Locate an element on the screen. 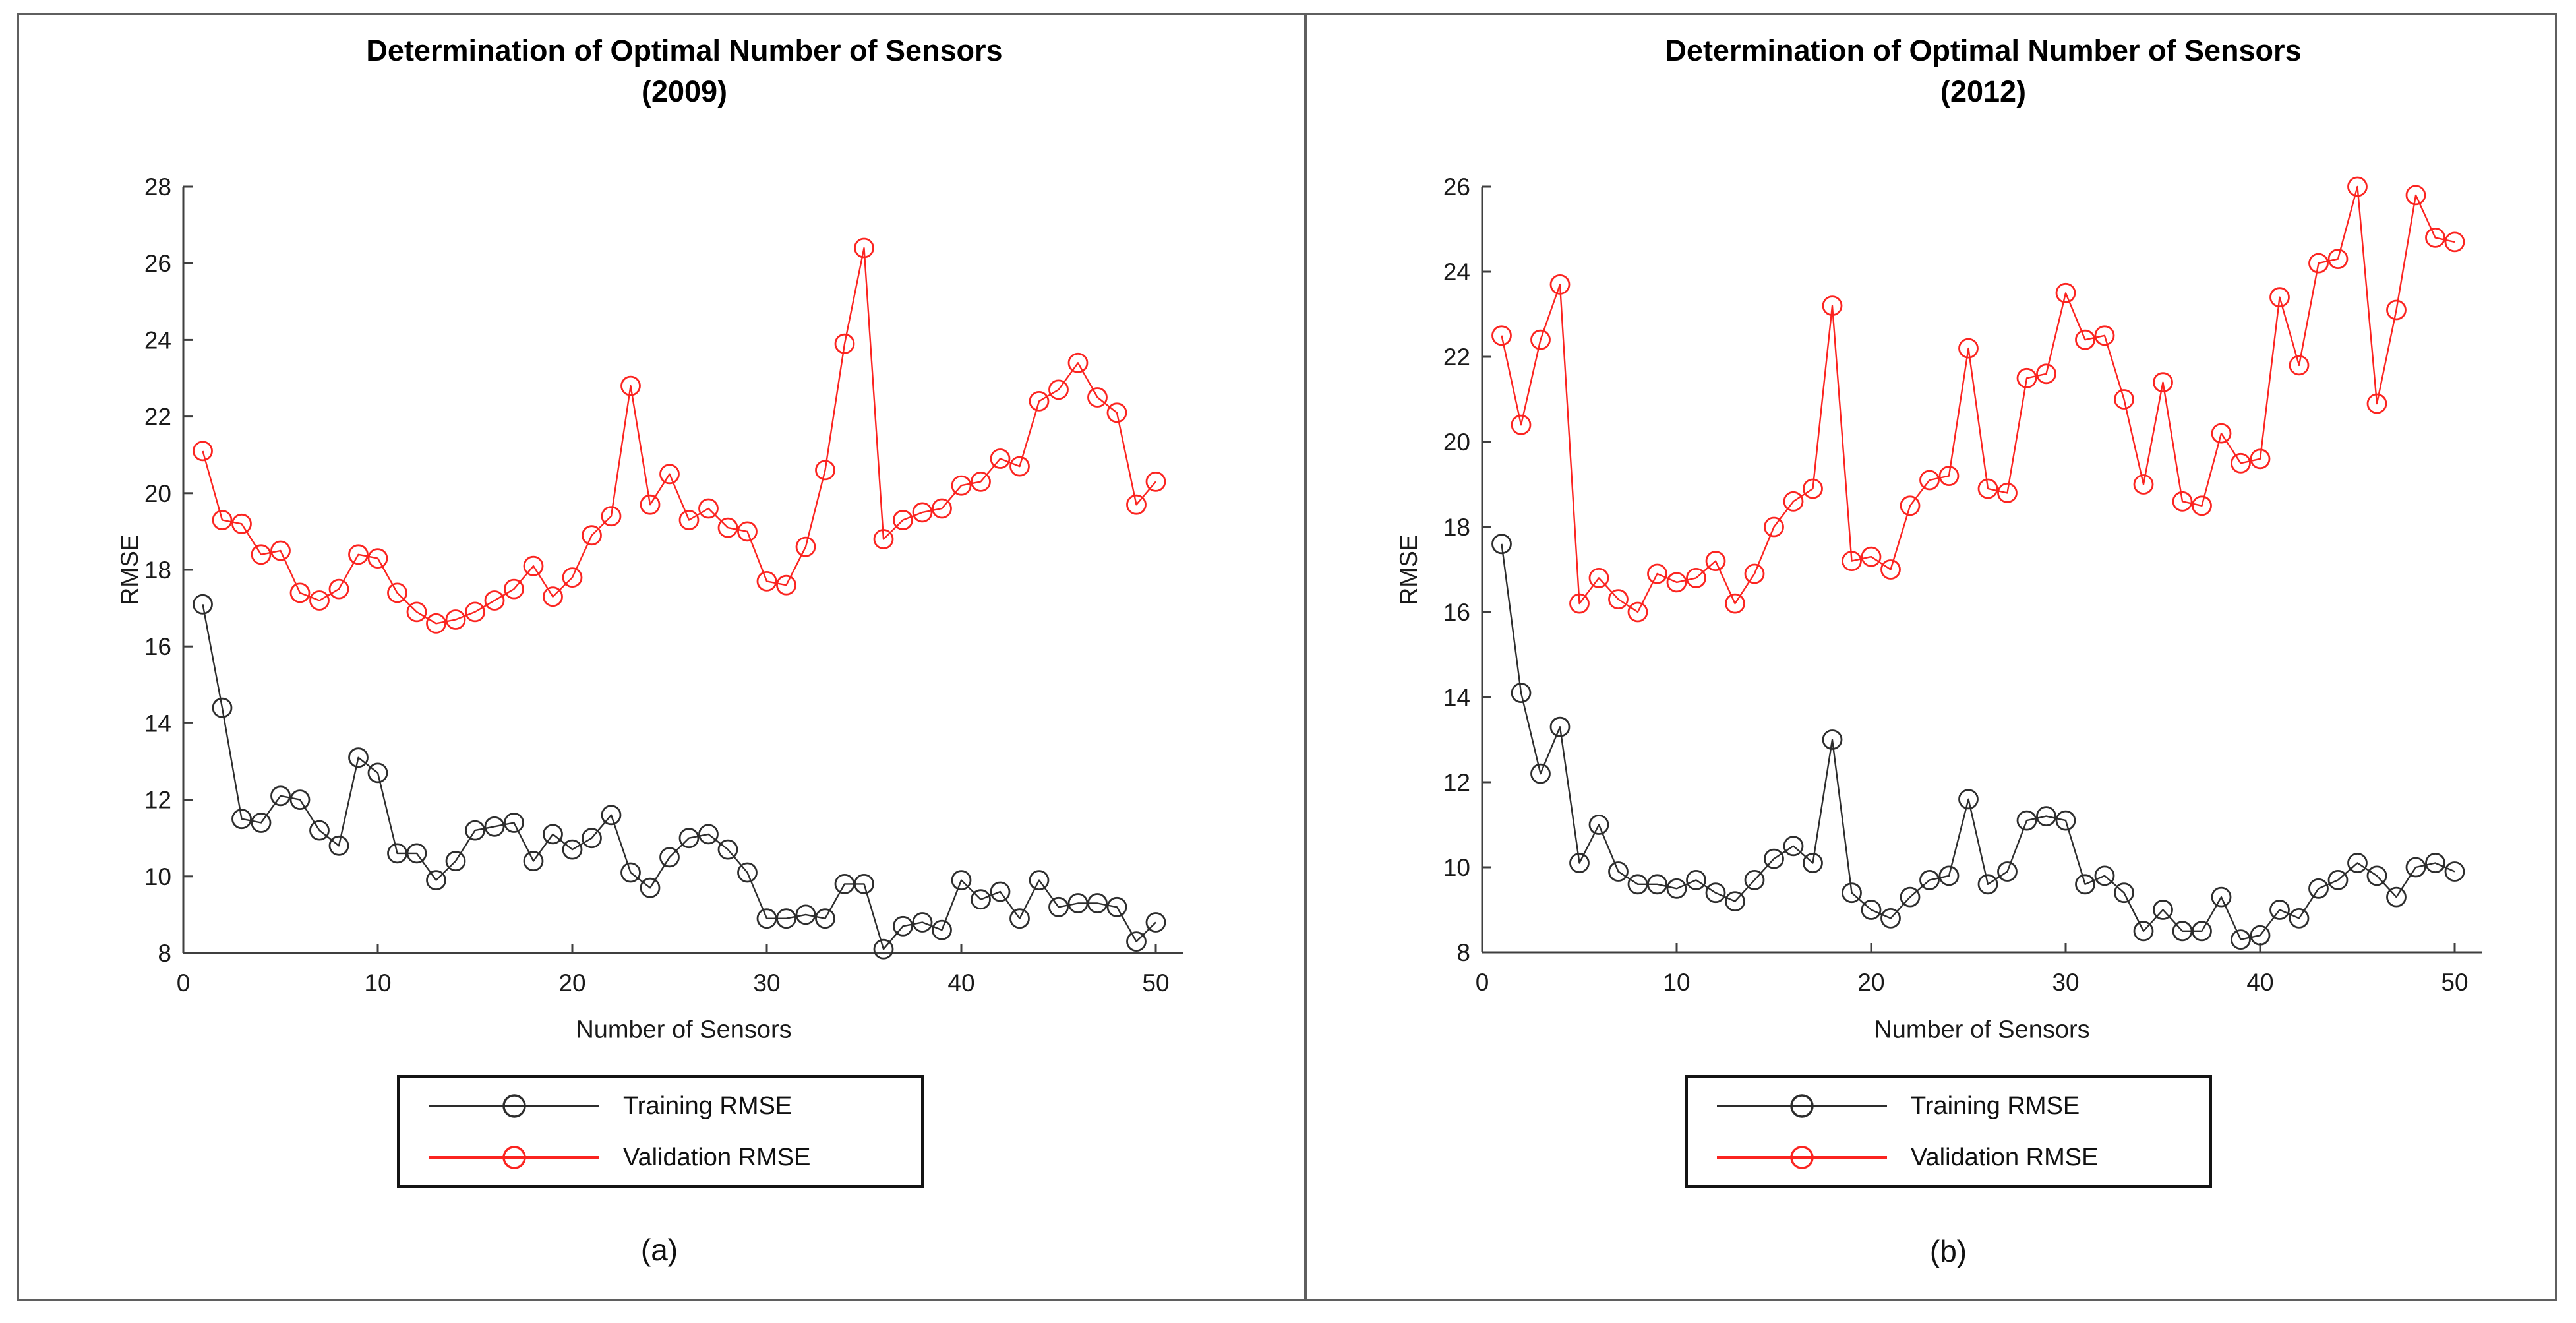  x-tick-label: 0 is located at coordinates (1482, 982).